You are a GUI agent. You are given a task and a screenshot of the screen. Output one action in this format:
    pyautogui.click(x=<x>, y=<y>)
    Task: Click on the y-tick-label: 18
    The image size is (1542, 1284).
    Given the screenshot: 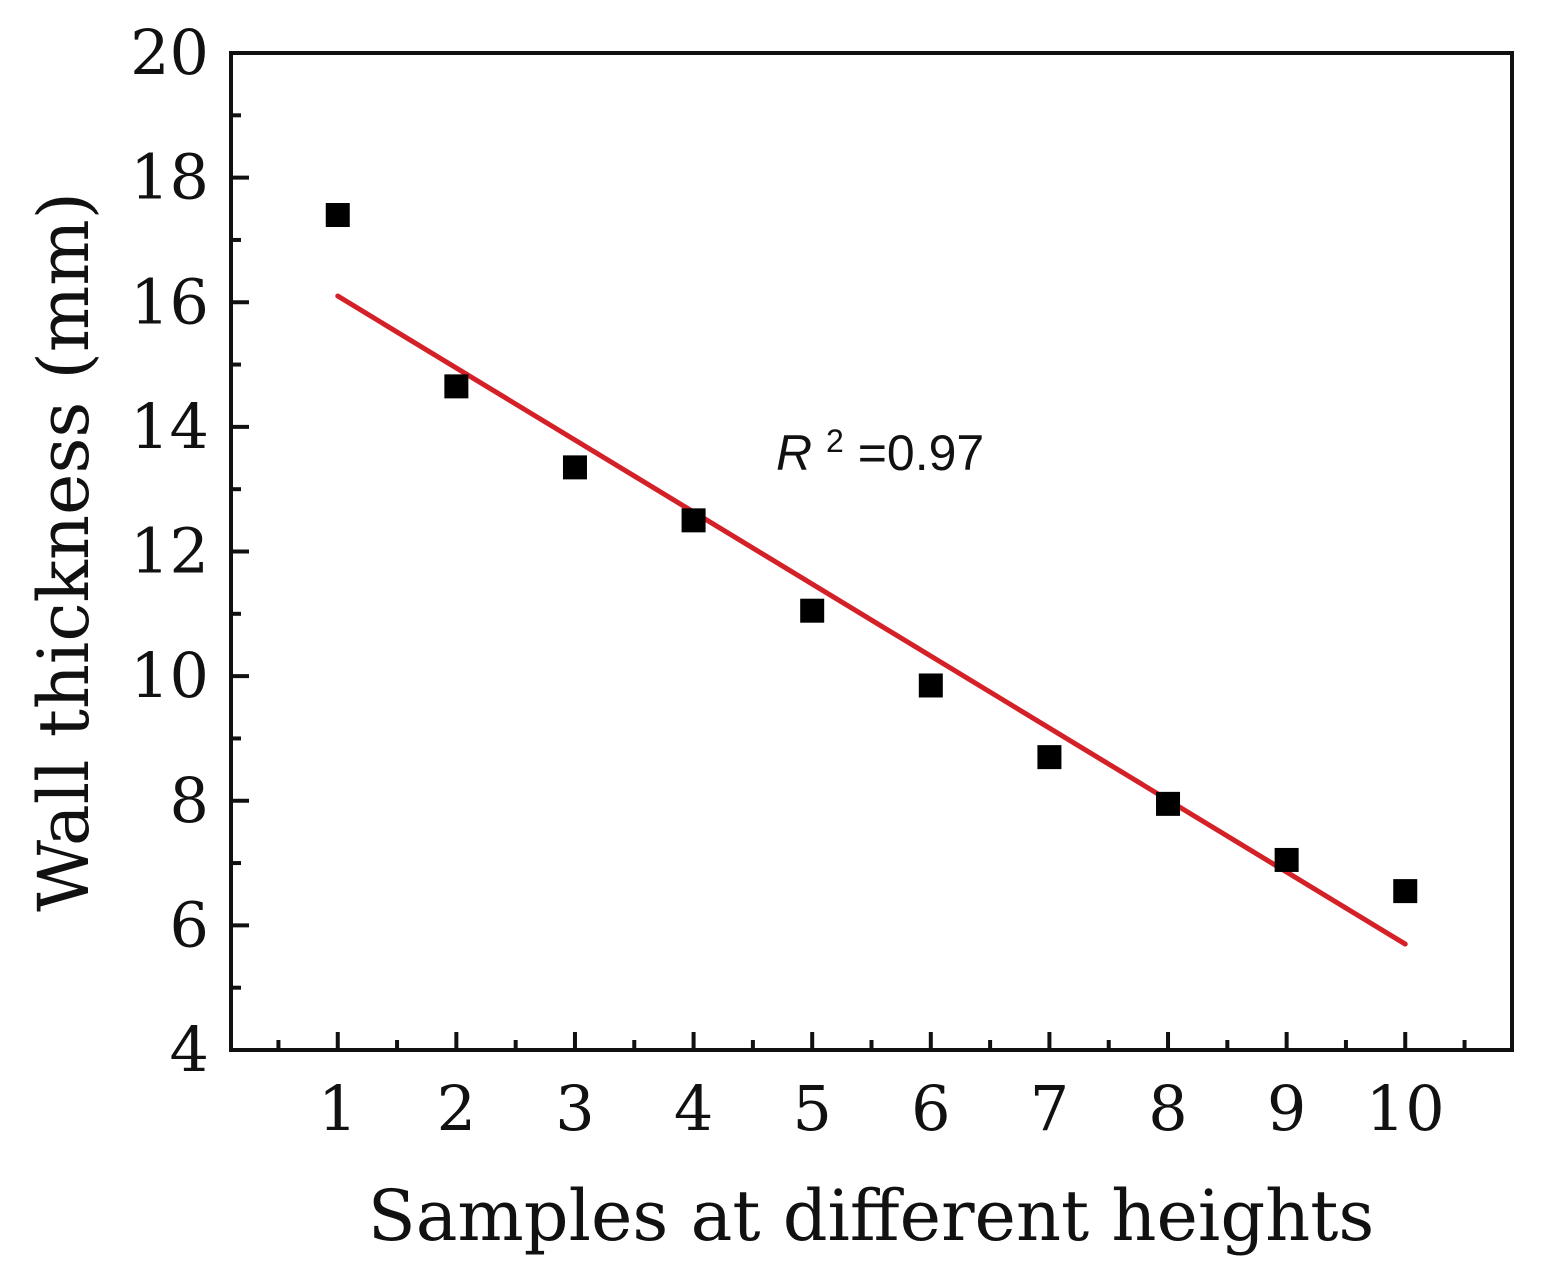 What is the action you would take?
    pyautogui.click(x=169, y=177)
    